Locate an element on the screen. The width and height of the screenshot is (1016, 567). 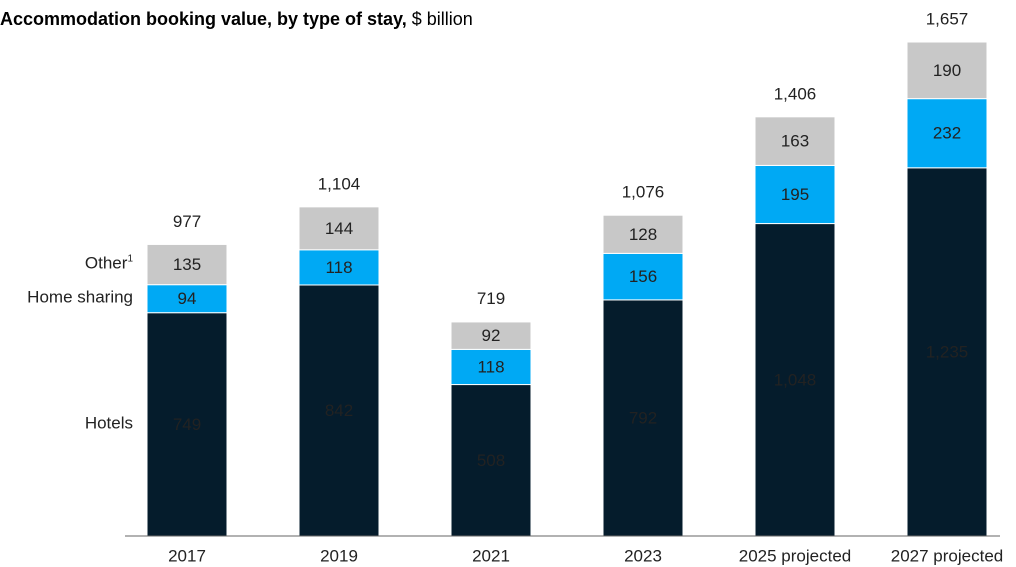
legend-name: Hotels is located at coordinates (109, 423).